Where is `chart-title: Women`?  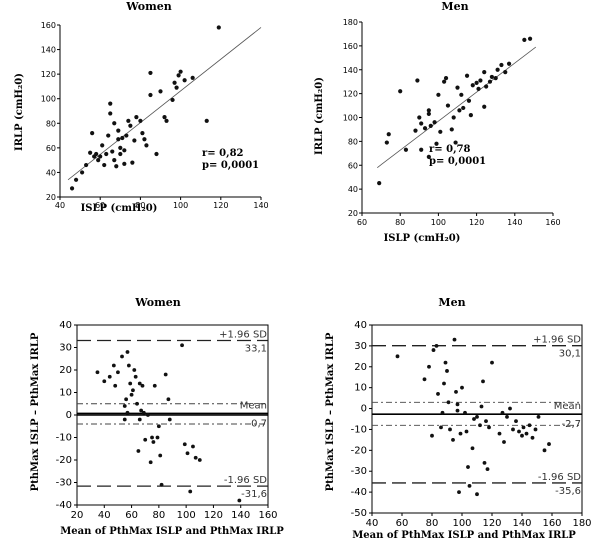 chart-title: Women is located at coordinates (157, 302).